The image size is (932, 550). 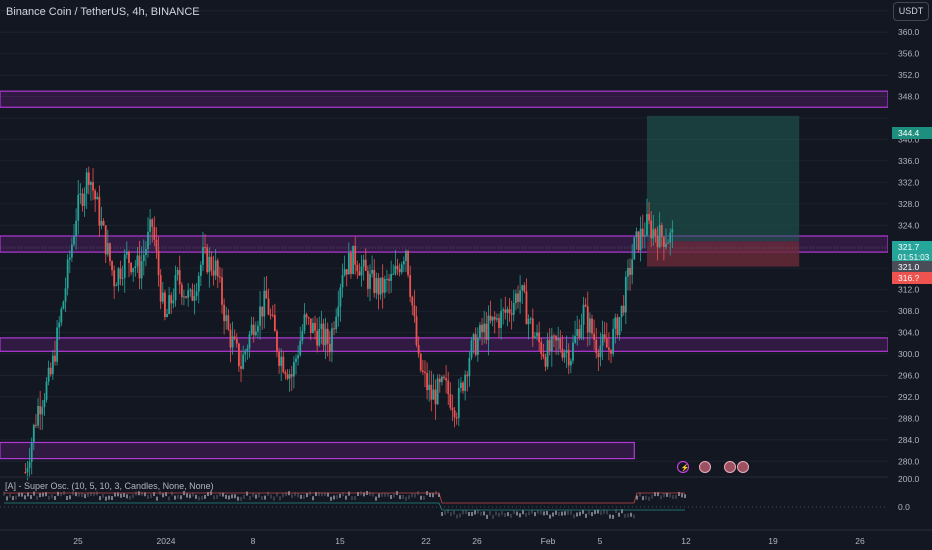 I want to click on oscillator-pane, so click(x=466, y=497).